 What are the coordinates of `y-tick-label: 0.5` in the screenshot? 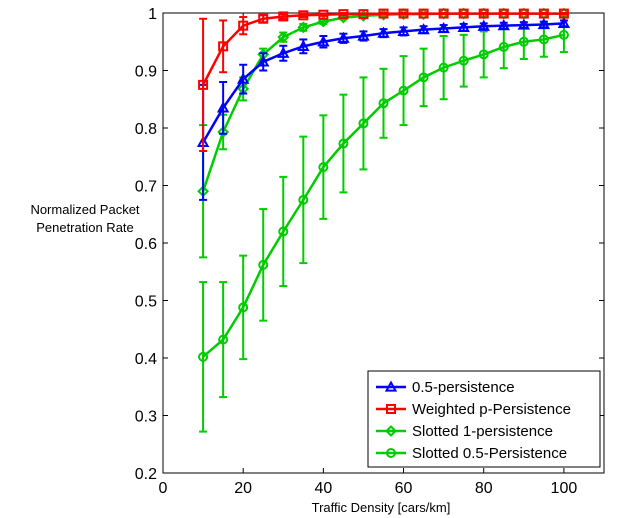 It's located at (146, 302).